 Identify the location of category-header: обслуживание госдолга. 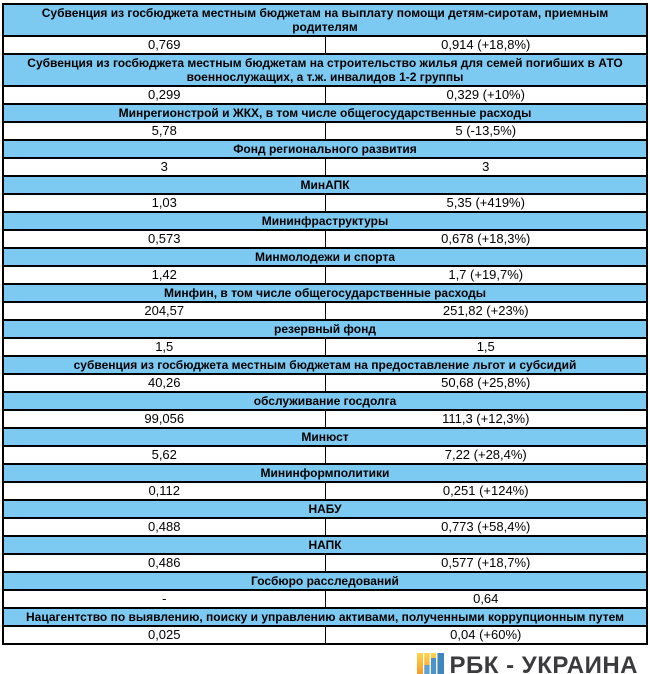
(325, 401).